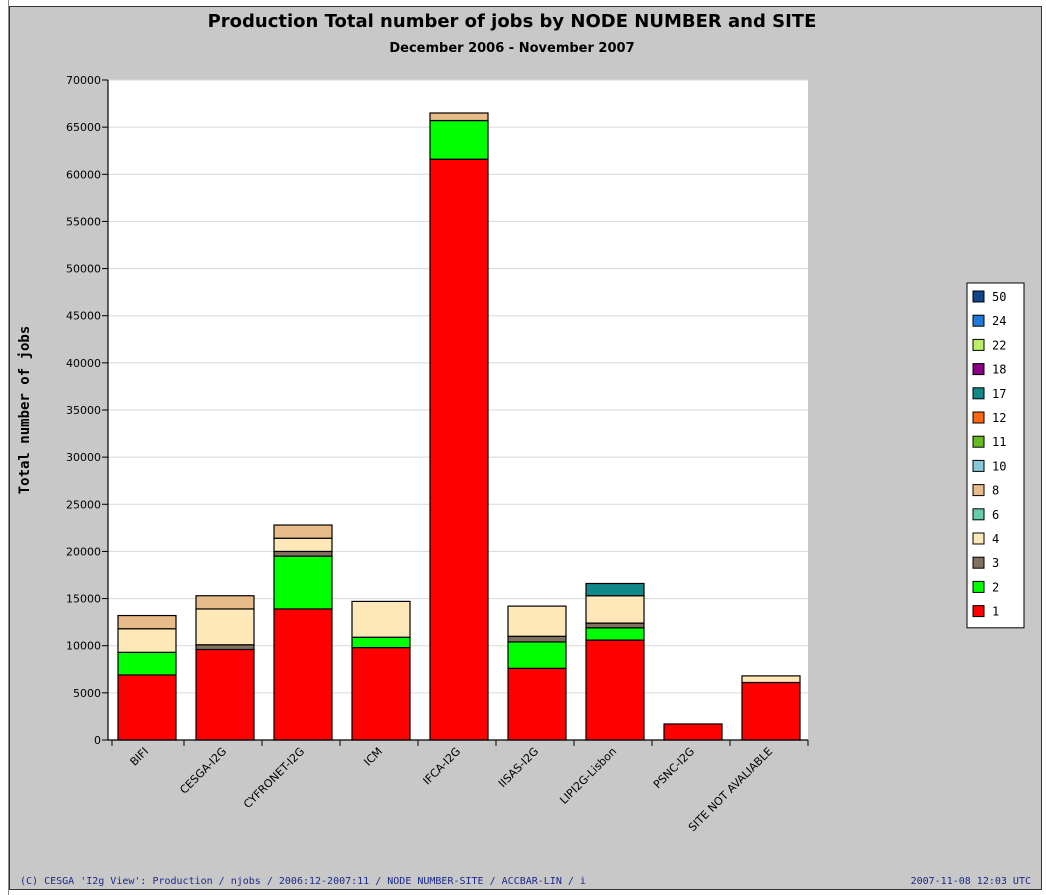 The width and height of the screenshot is (1046, 895). Describe the element at coordinates (83, 504) in the screenshot. I see `y-tick-label: 25000` at that location.